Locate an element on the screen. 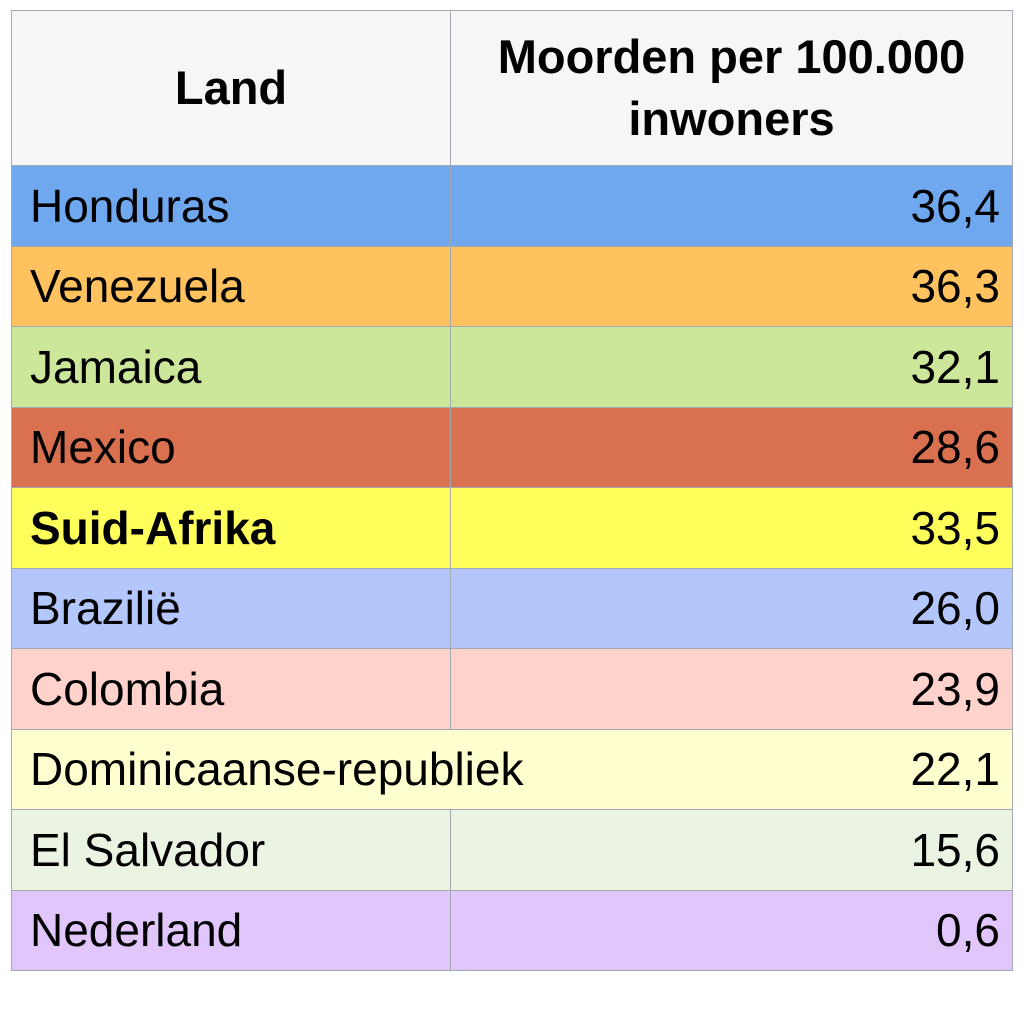  column-header-murders: Moorden per 100.000 inwoners is located at coordinates (731, 88).